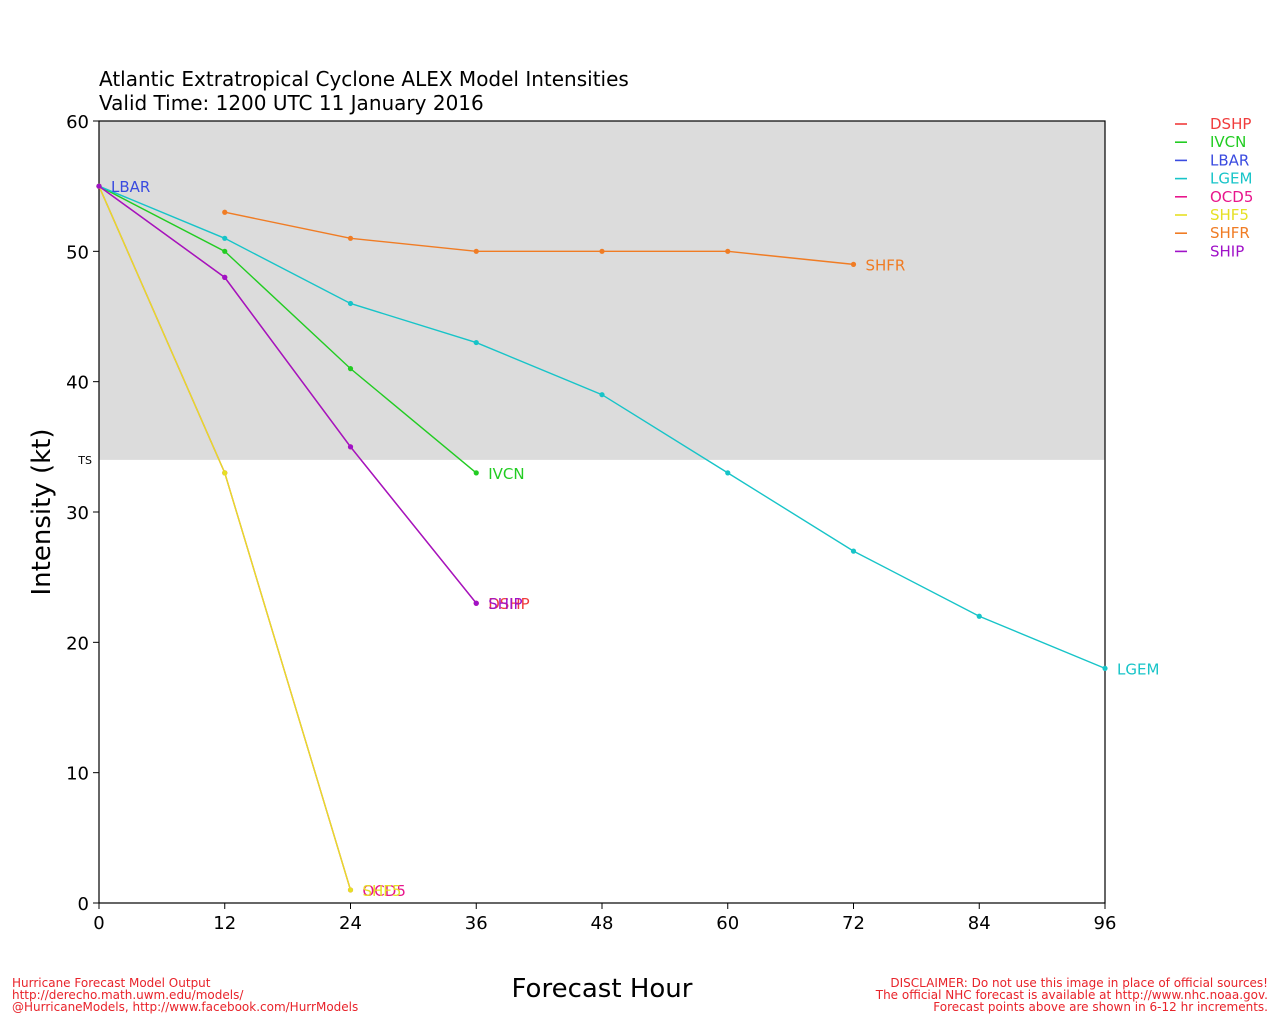  I want to click on legend-label-dshp: DSHP, so click(1230, 124).